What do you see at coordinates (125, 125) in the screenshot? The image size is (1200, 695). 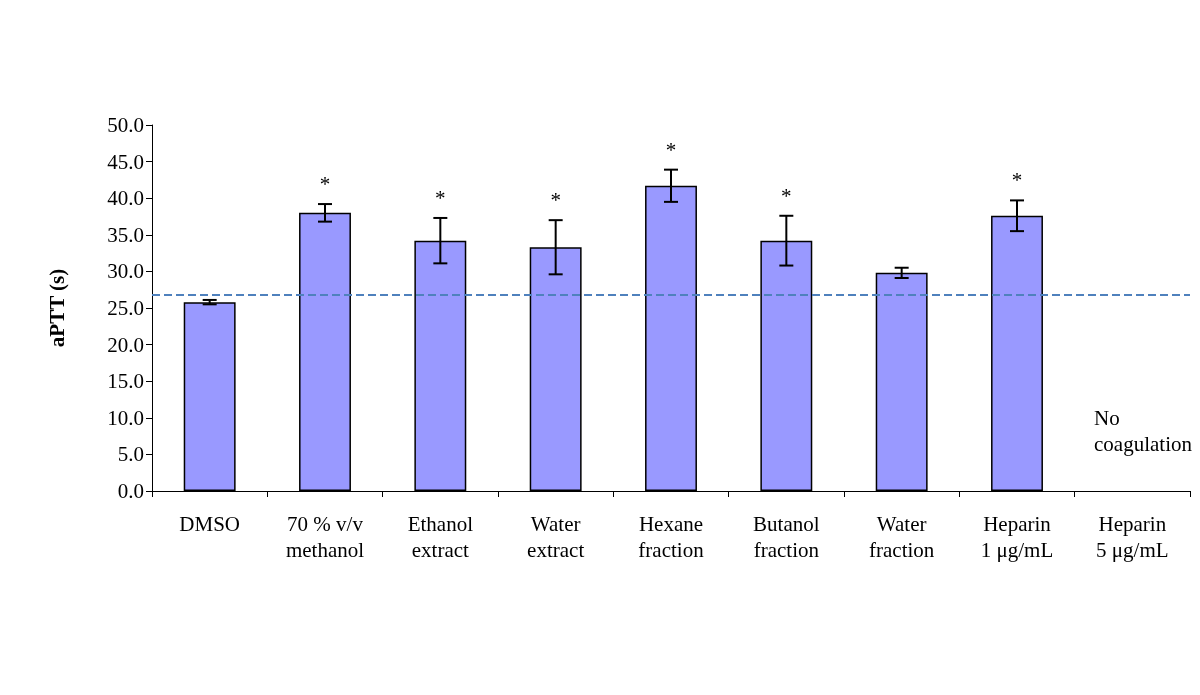 I see `y-tick-label: 50.0` at bounding box center [125, 125].